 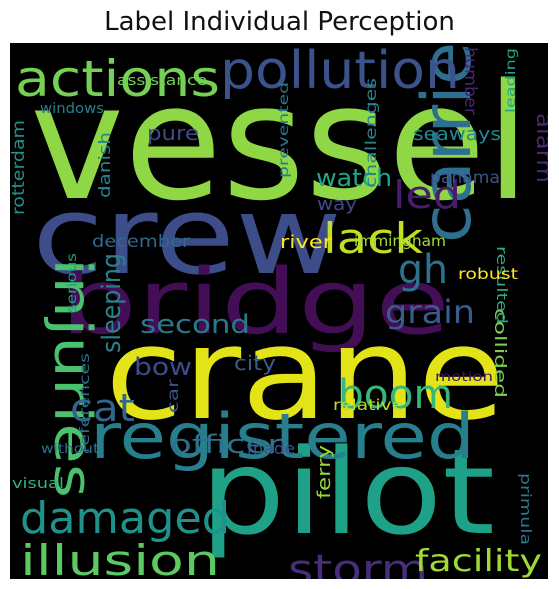 What do you see at coordinates (371, 133) in the screenshot?
I see `word-challenges: challenges` at bounding box center [371, 133].